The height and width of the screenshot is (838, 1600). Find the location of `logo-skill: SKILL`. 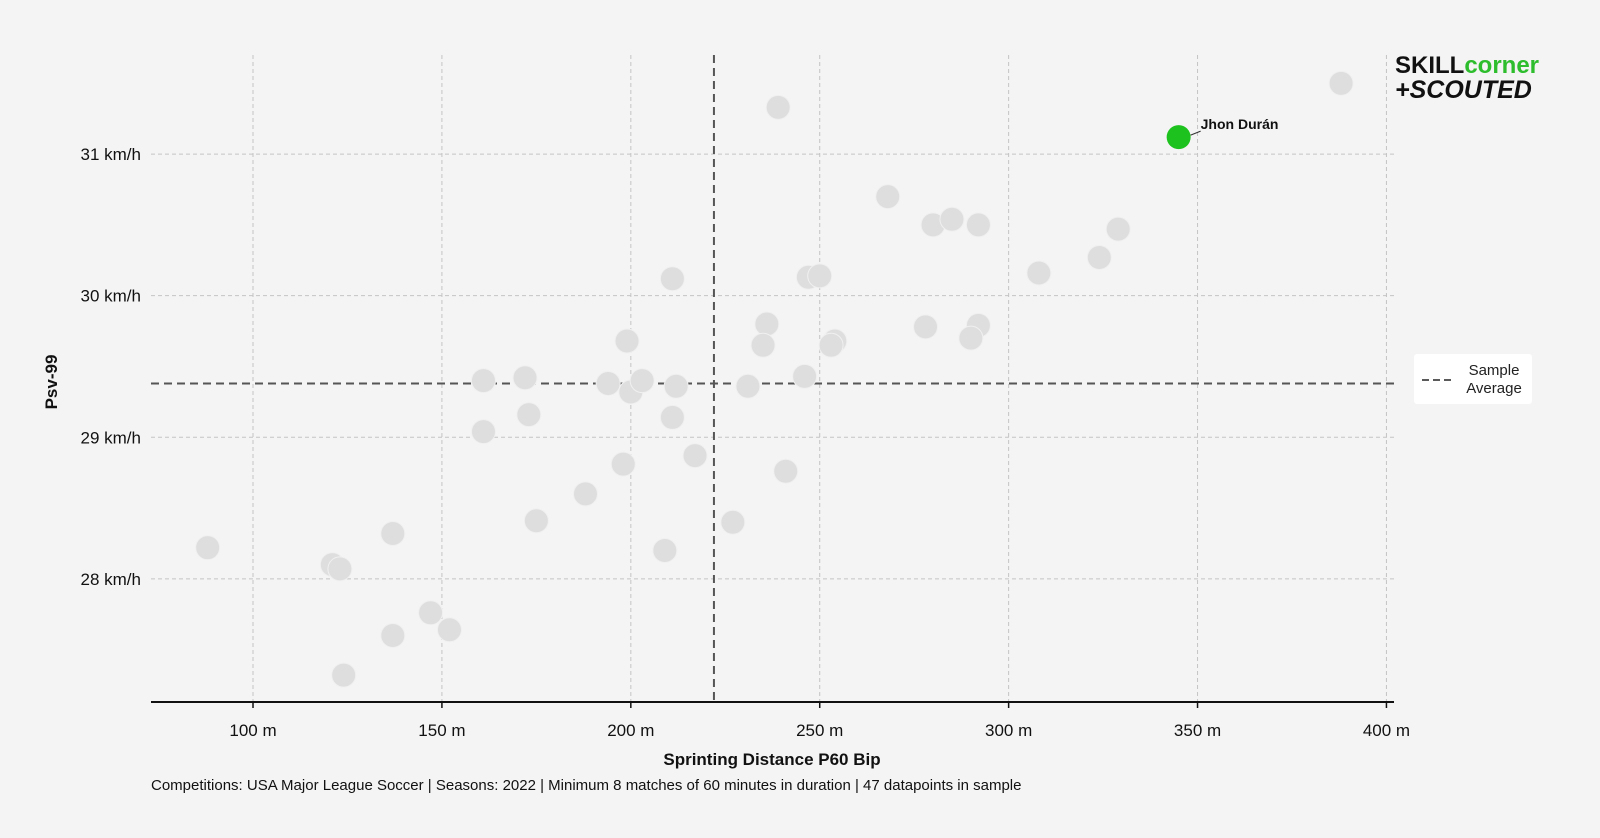

logo-skill: SKILL is located at coordinates (1429, 65).